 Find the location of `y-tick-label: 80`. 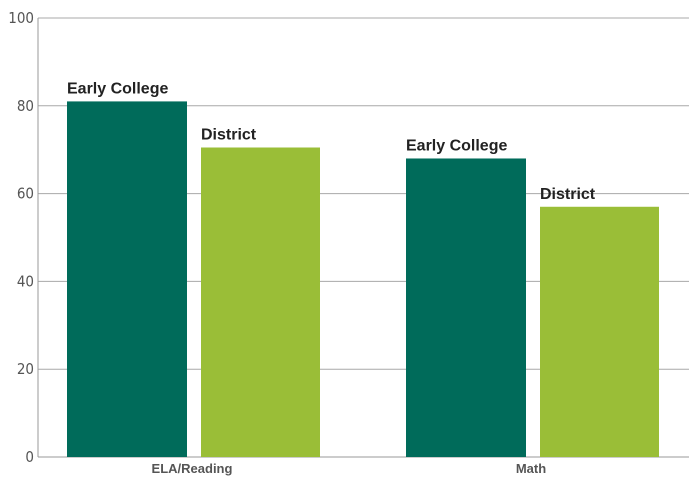

y-tick-label: 80 is located at coordinates (25, 106).